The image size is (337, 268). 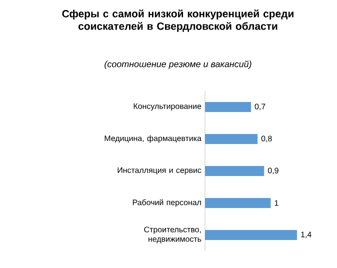 I want to click on chart-subtitle: (соотношение резюме и вакансий), so click(x=178, y=65).